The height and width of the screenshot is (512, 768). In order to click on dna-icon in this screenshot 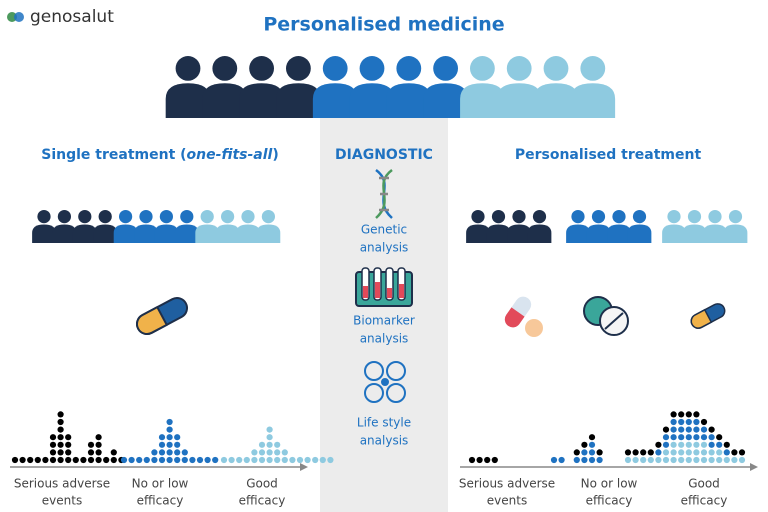, I will do `click(384, 194)`.